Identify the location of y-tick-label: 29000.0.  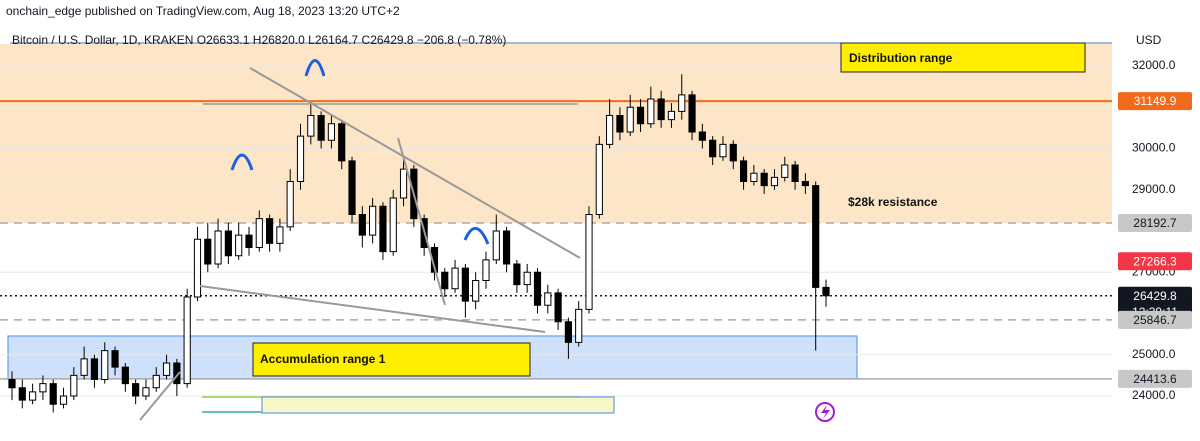
(1154, 189).